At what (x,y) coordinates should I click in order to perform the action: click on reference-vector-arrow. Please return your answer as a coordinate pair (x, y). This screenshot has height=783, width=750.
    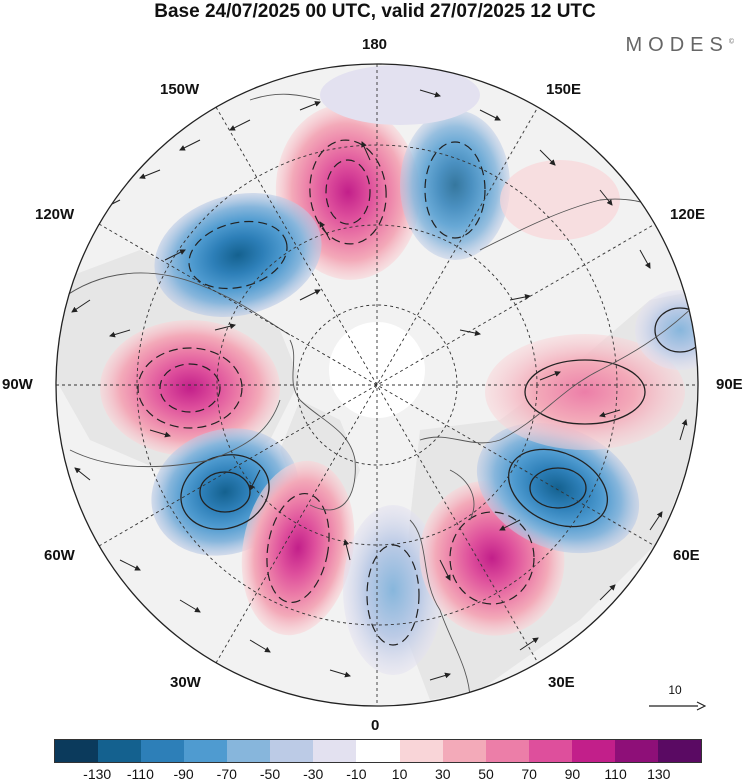
    Looking at the image, I should click on (677, 706).